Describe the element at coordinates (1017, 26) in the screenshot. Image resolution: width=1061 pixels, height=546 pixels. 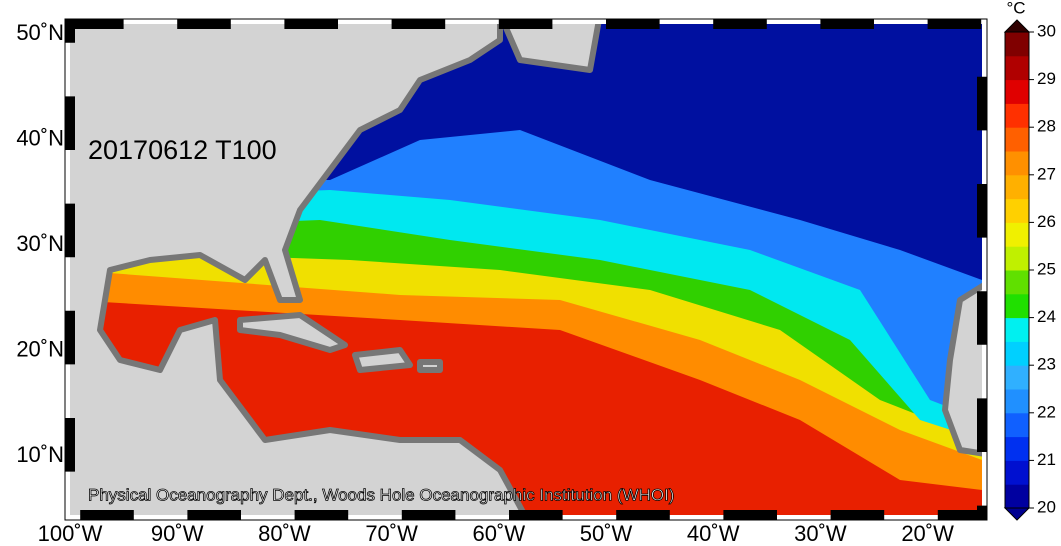
I see `colorbar-over` at that location.